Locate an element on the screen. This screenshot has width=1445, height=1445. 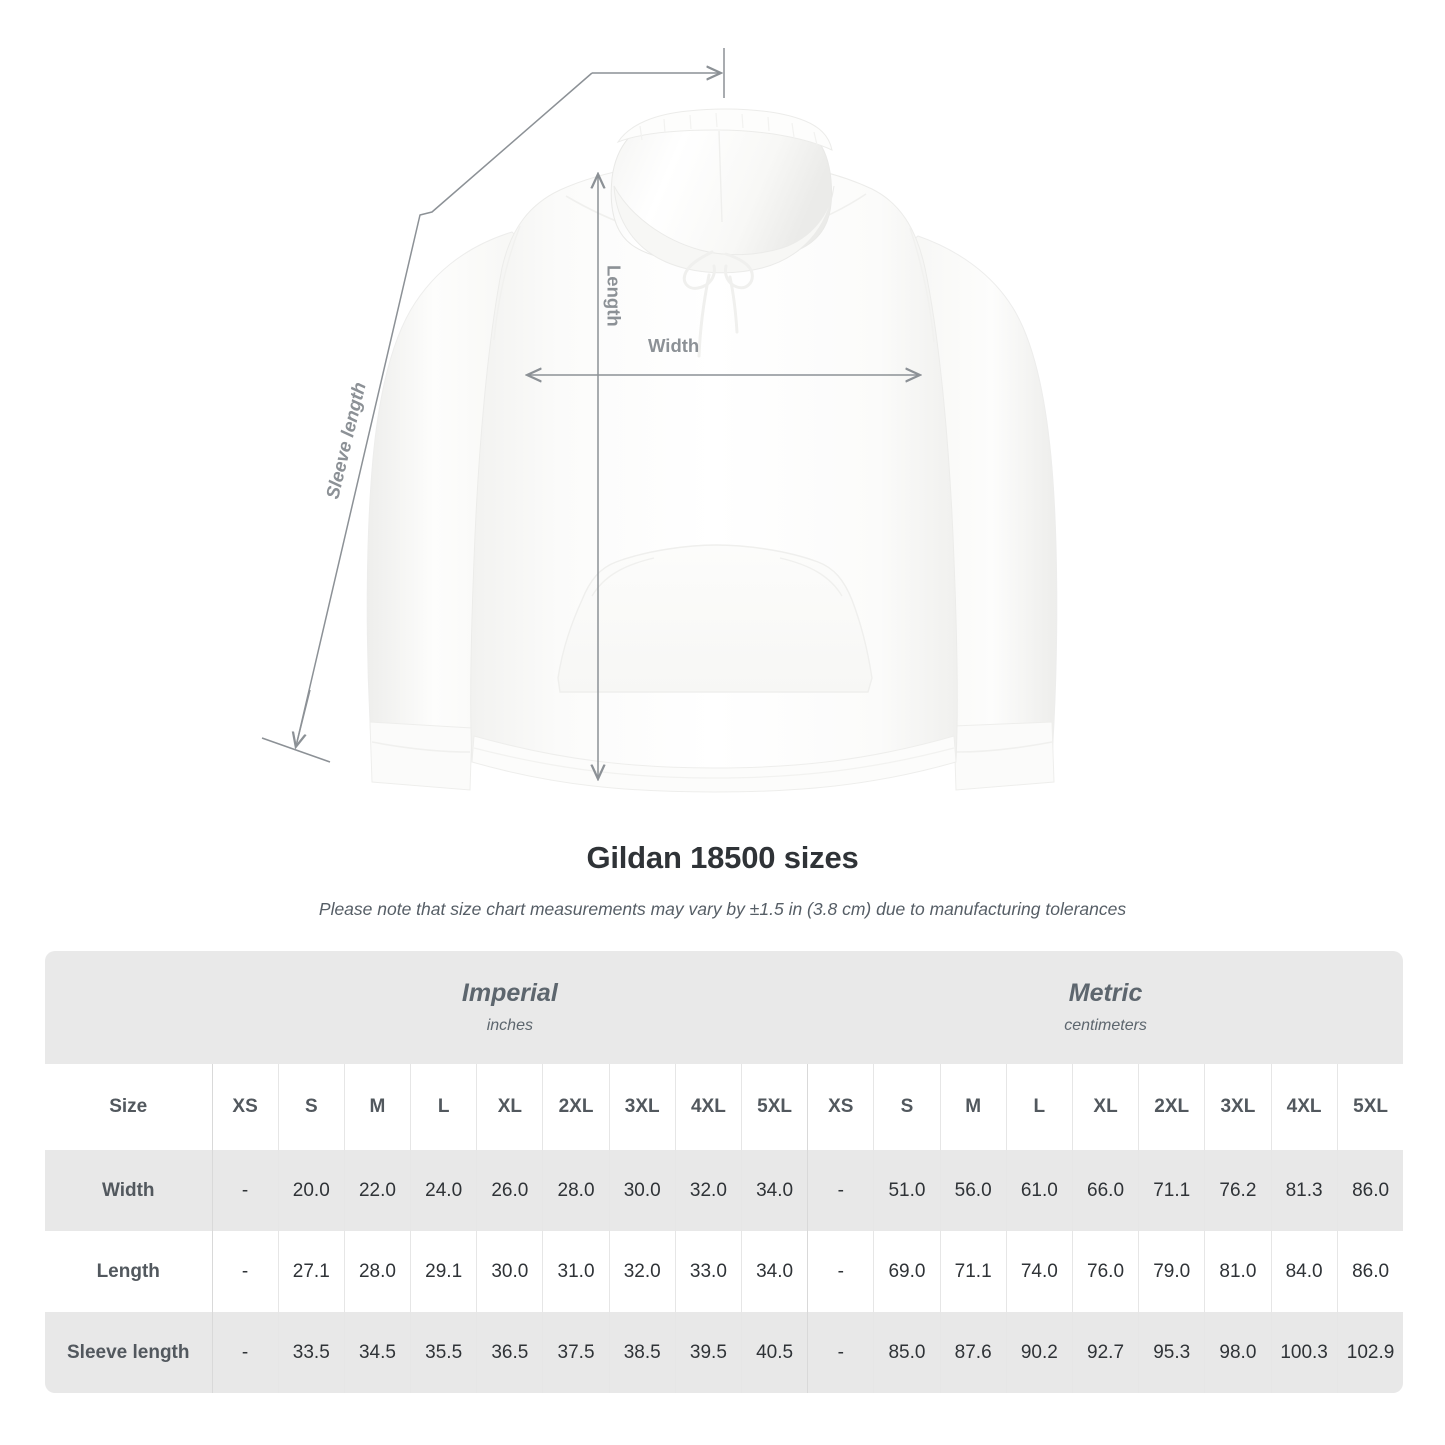
cell-length-metric-xs: - is located at coordinates (841, 1271).